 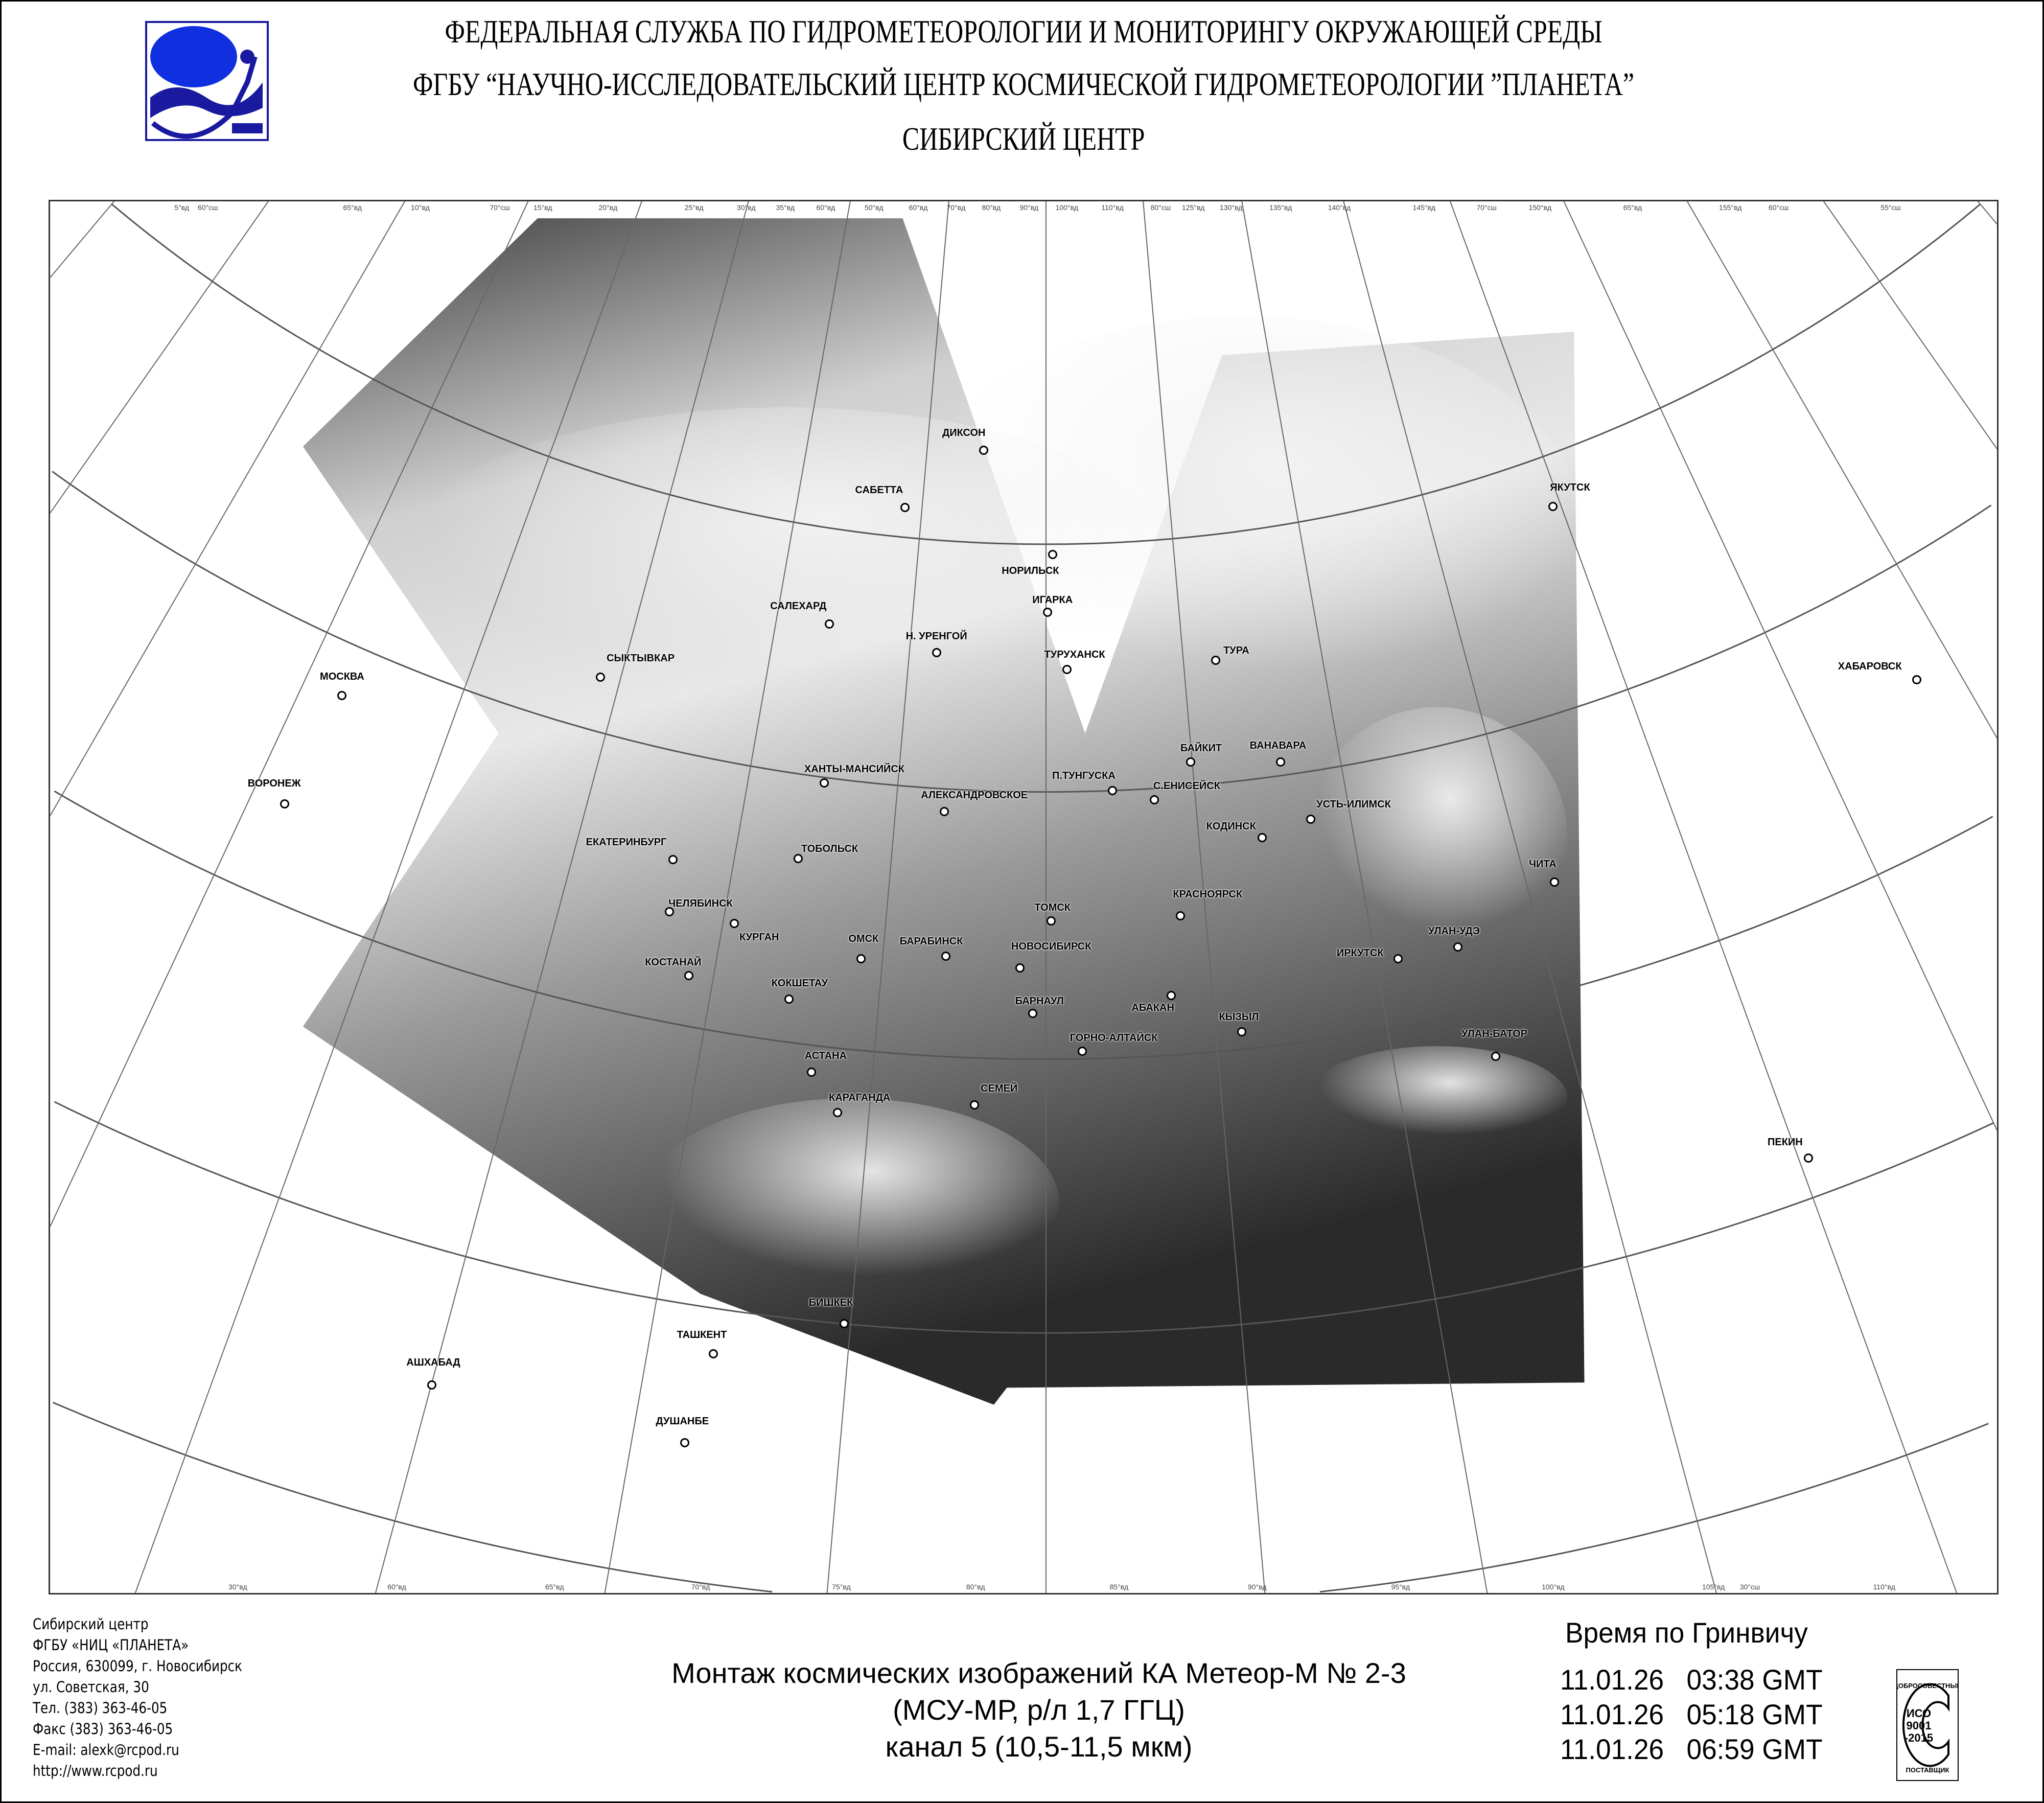 I want to click on city-label: БАРАБИНСК, so click(x=931, y=941).